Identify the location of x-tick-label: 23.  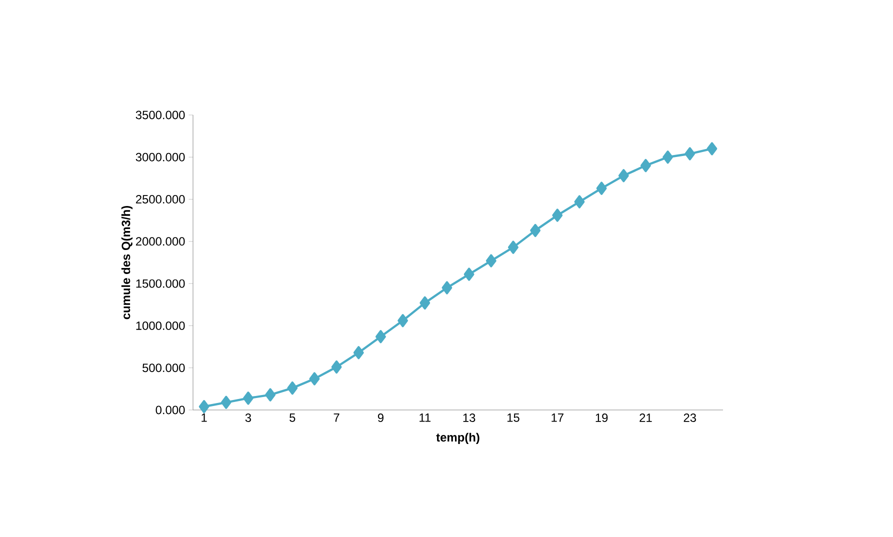
(690, 418).